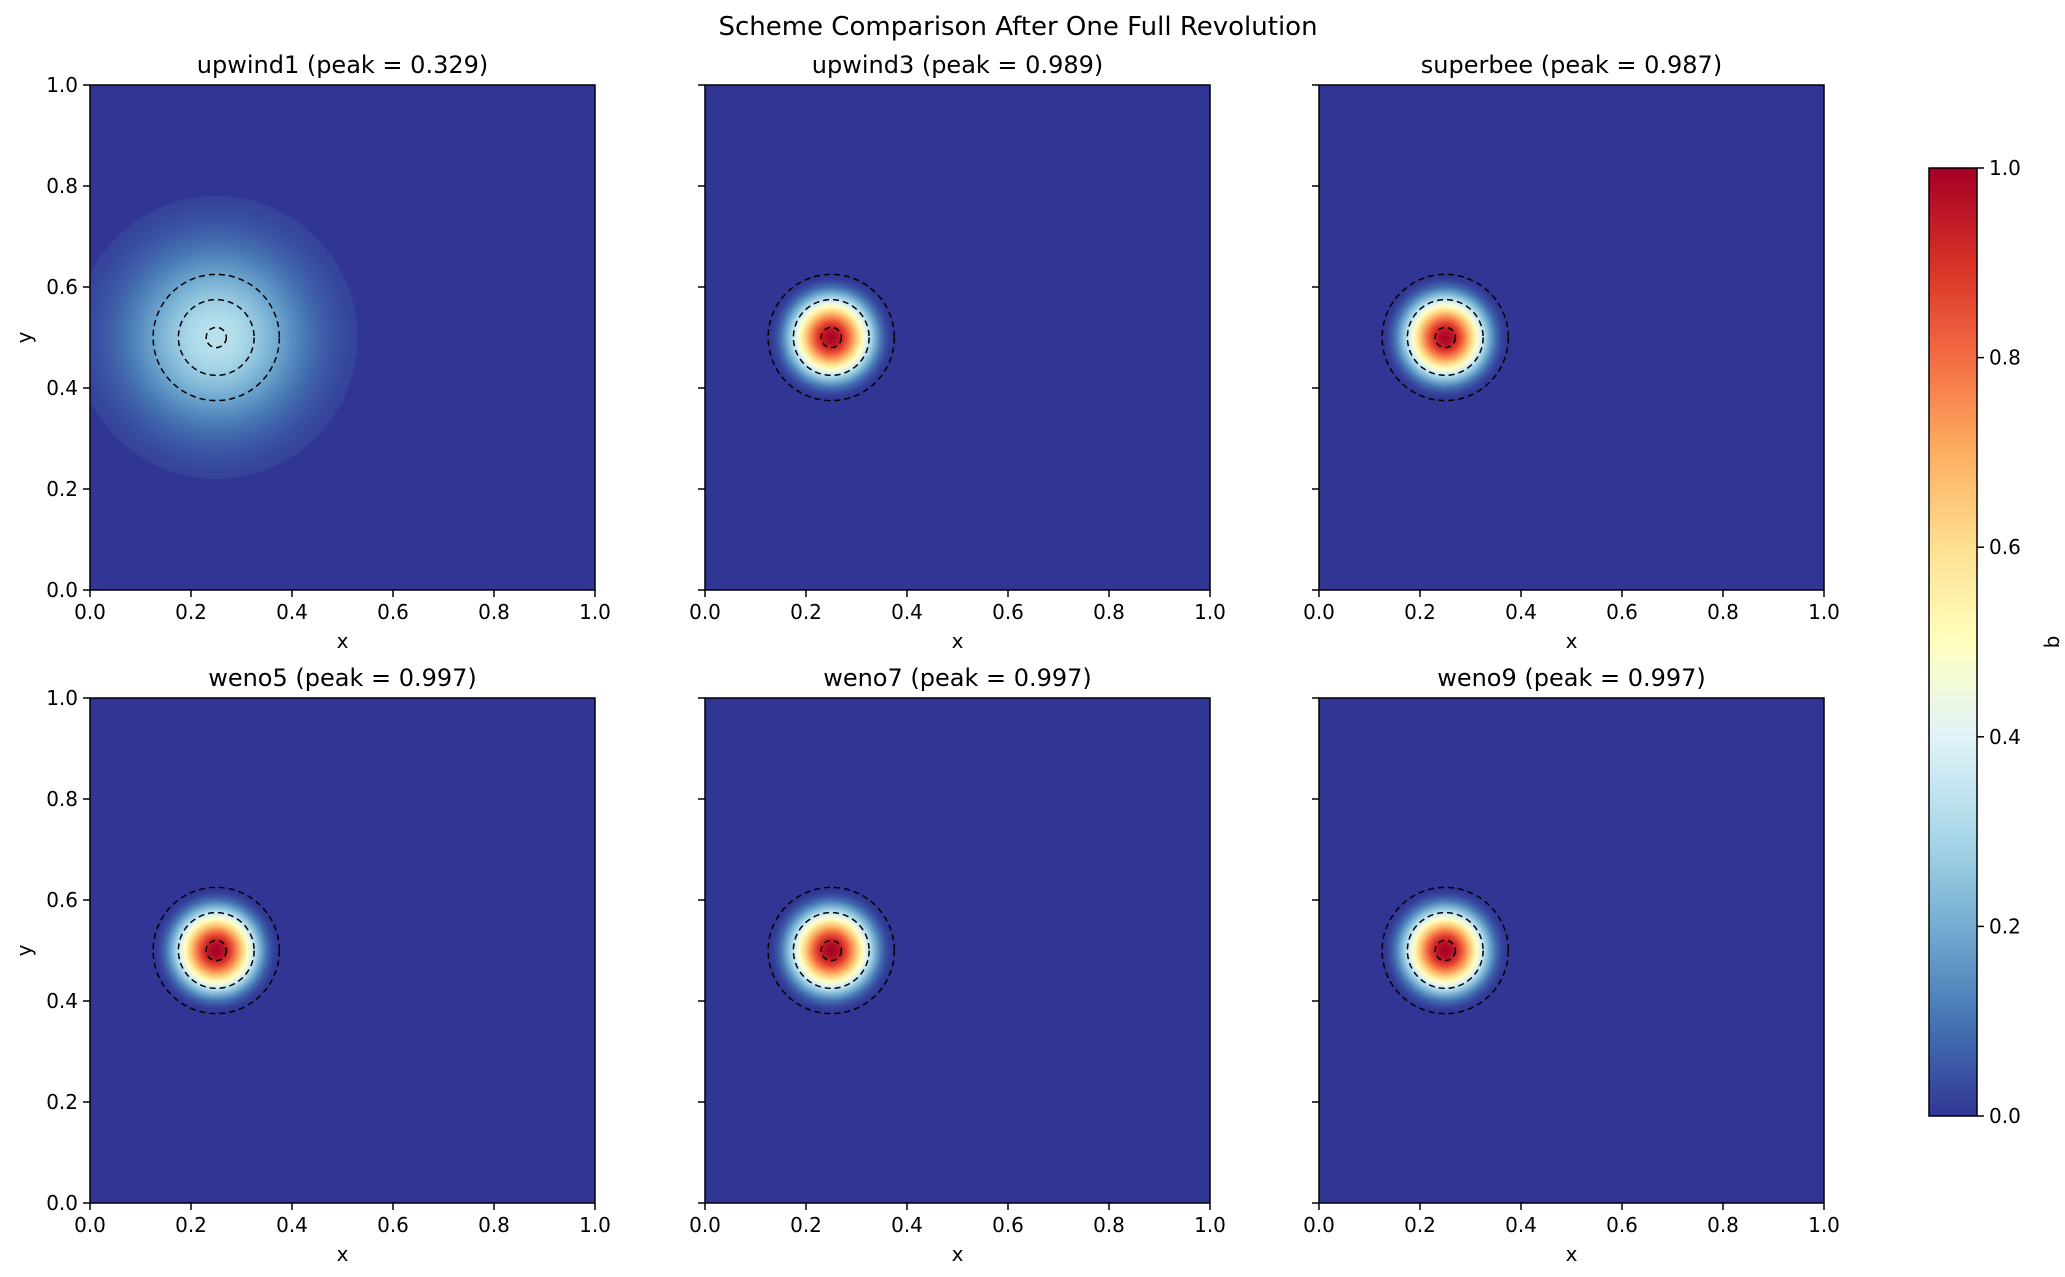 The width and height of the screenshot is (2065, 1277). What do you see at coordinates (2005, 547) in the screenshot?
I see `colorbar-tick-label: 0.6` at bounding box center [2005, 547].